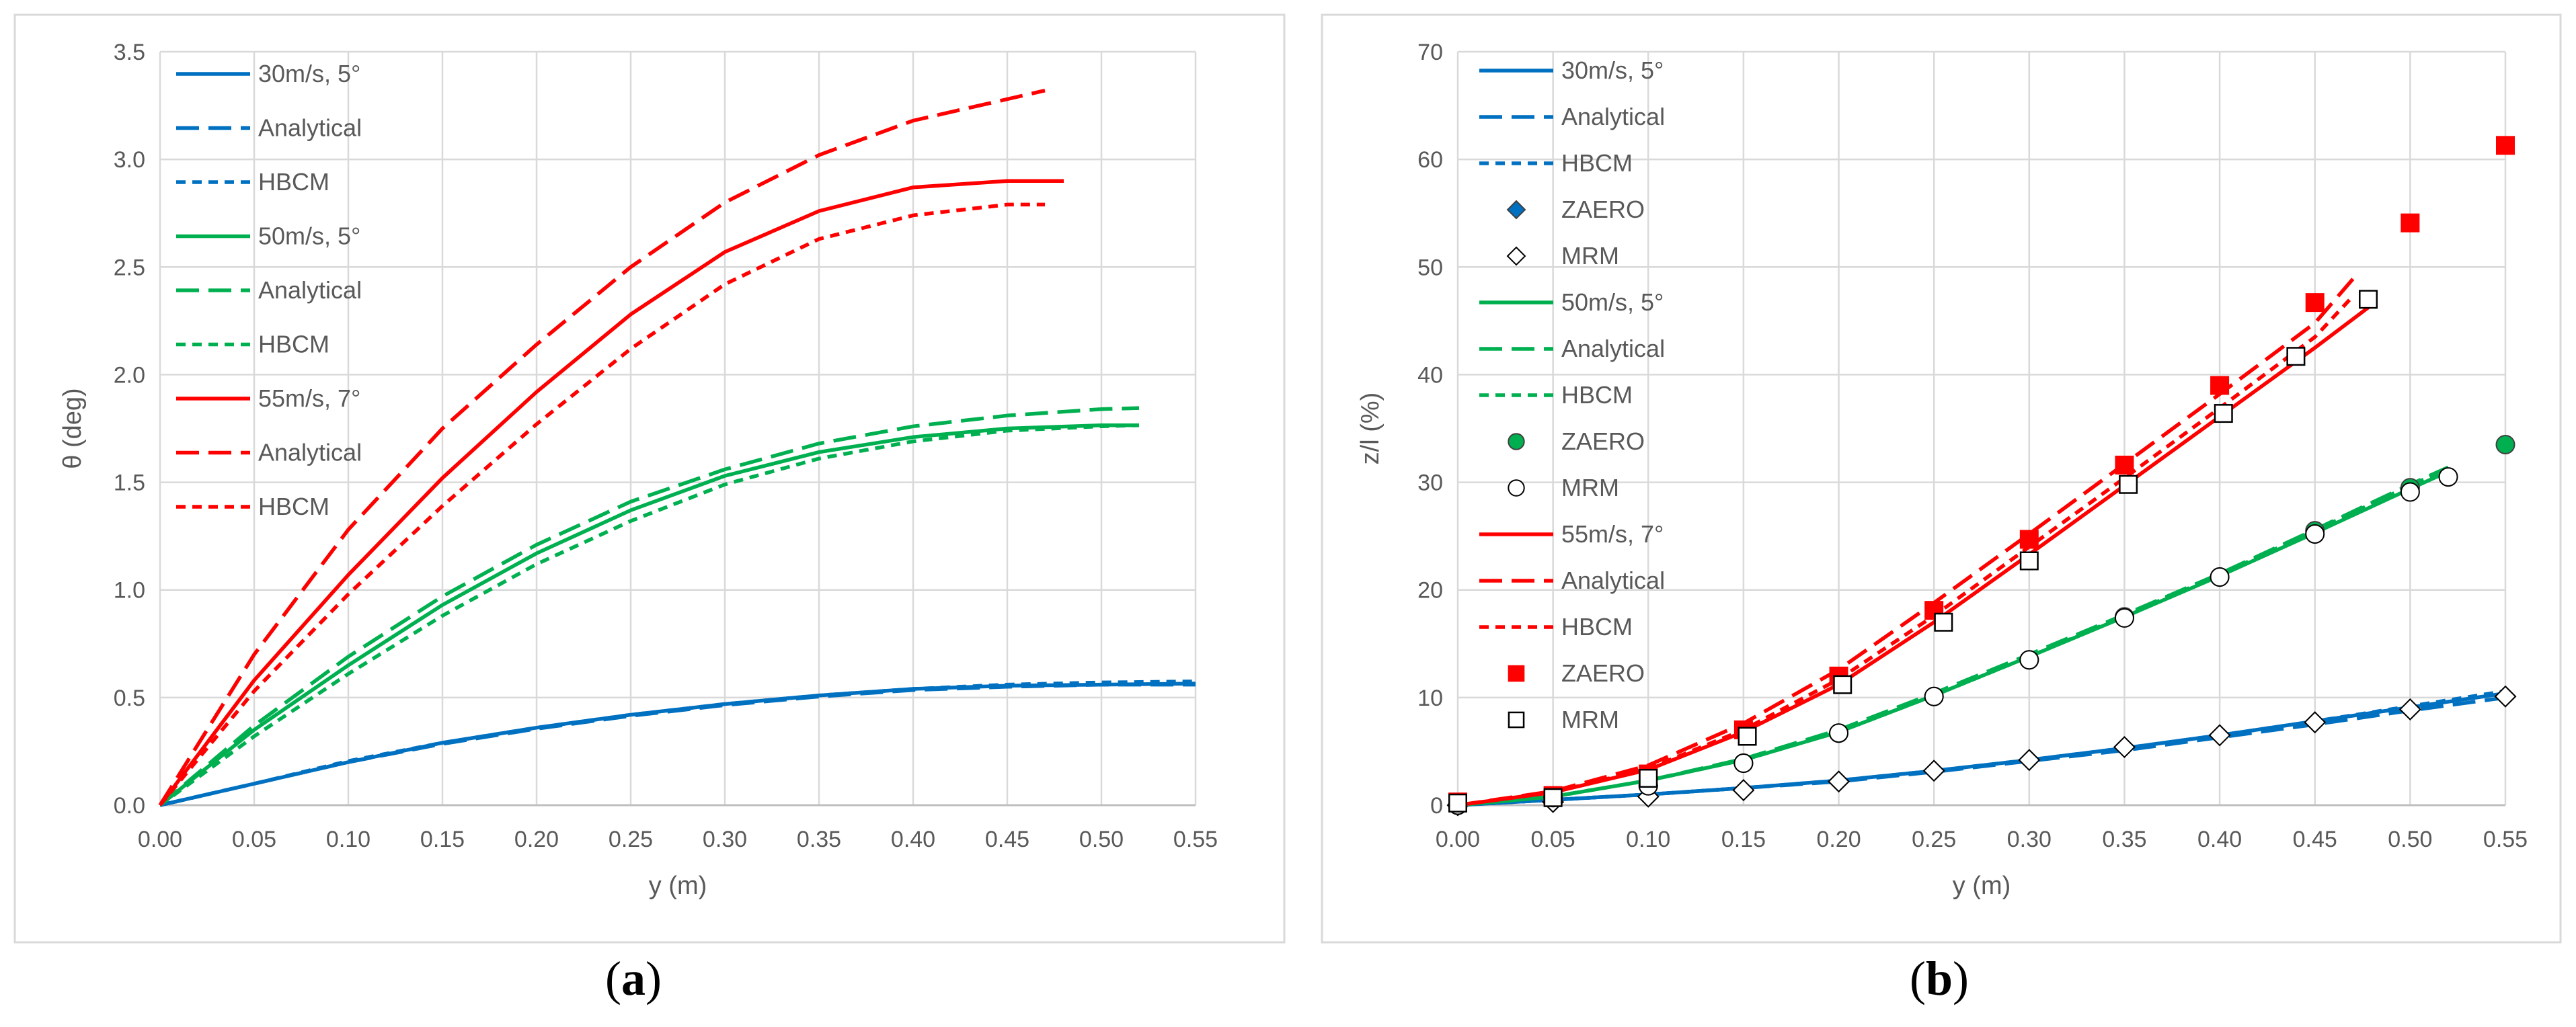  Describe the element at coordinates (613, 978) in the screenshot. I see `panel-a-open: (` at that location.